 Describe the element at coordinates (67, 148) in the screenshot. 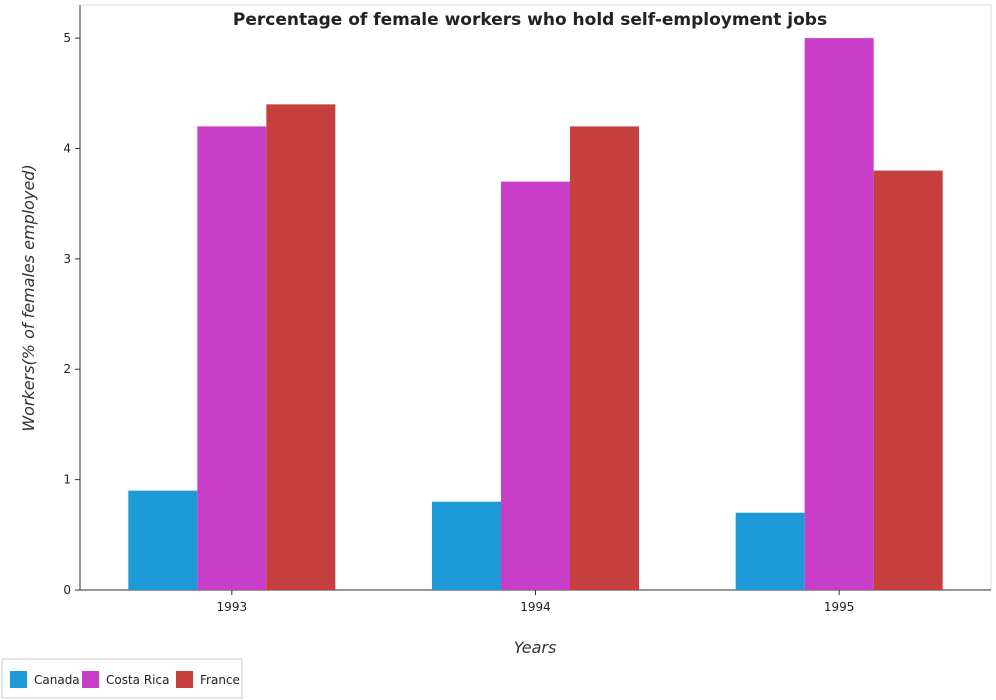

I see `y-tick-label: 4` at that location.